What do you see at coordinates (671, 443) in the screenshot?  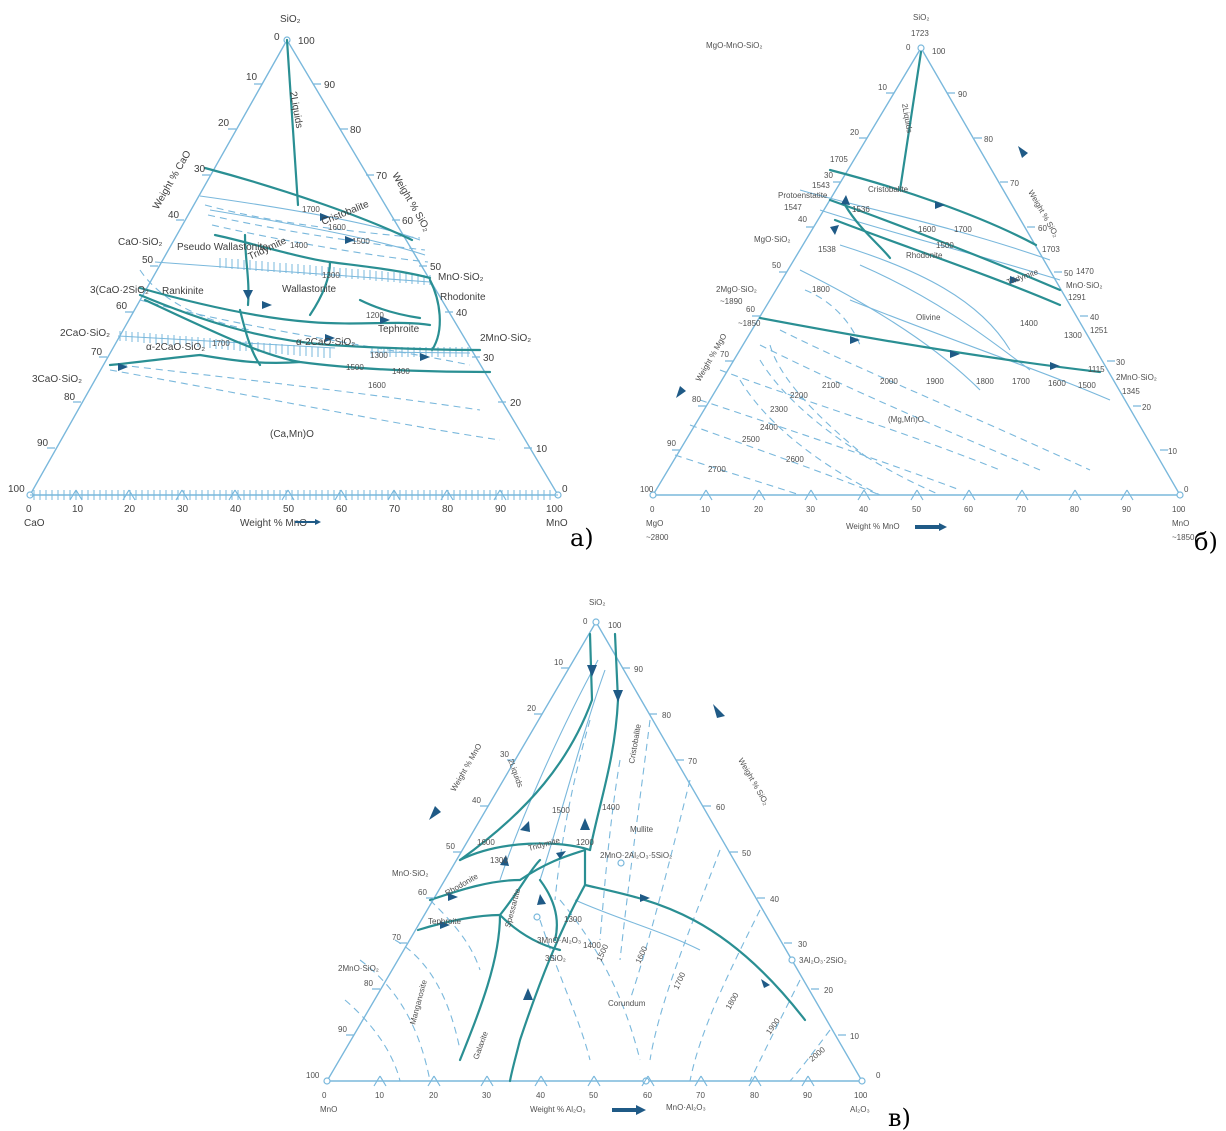 I see `b-left-tick-90: 90` at bounding box center [671, 443].